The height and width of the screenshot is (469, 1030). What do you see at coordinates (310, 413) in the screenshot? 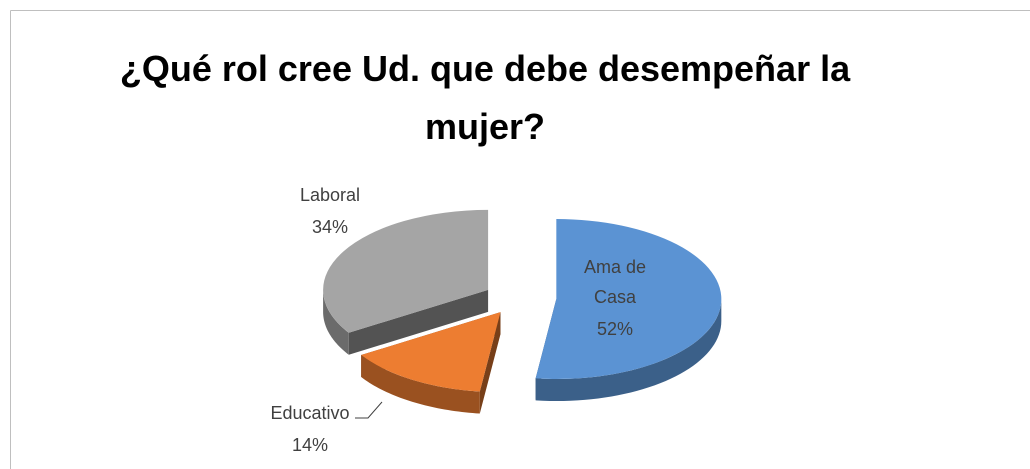
I see `slice-label: Educativo` at bounding box center [310, 413].